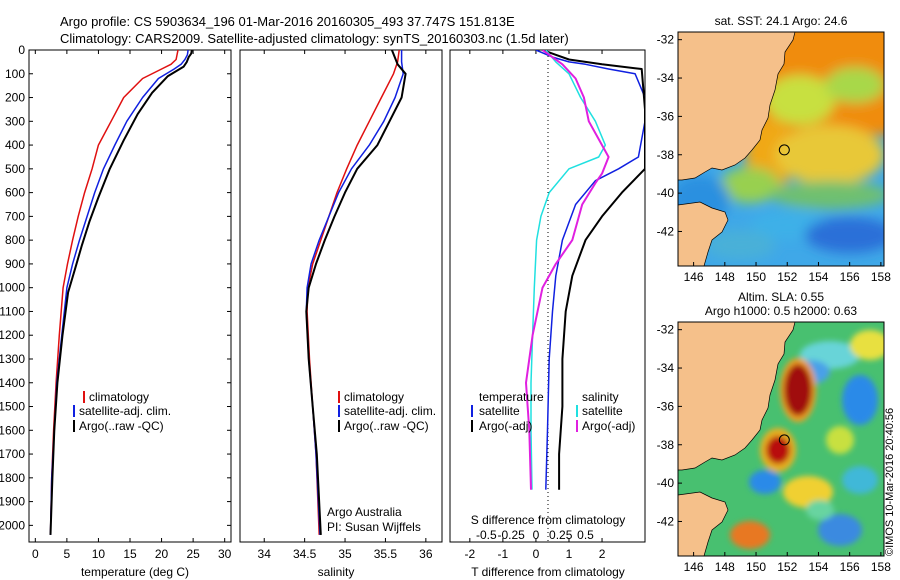 The width and height of the screenshot is (900, 580). Describe the element at coordinates (345, 554) in the screenshot. I see `x-tick-label: 35` at that location.